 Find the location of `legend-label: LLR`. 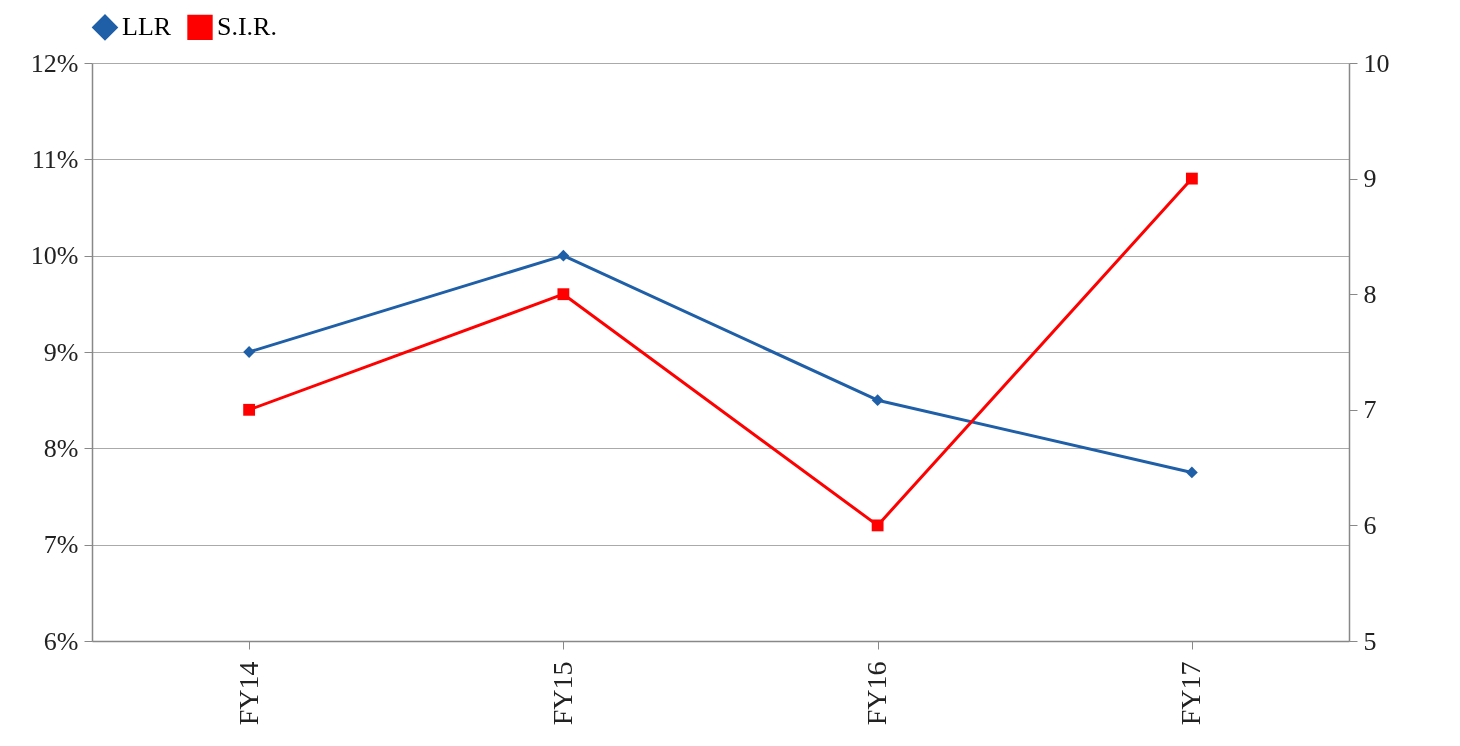

legend-label: LLR is located at coordinates (147, 27).